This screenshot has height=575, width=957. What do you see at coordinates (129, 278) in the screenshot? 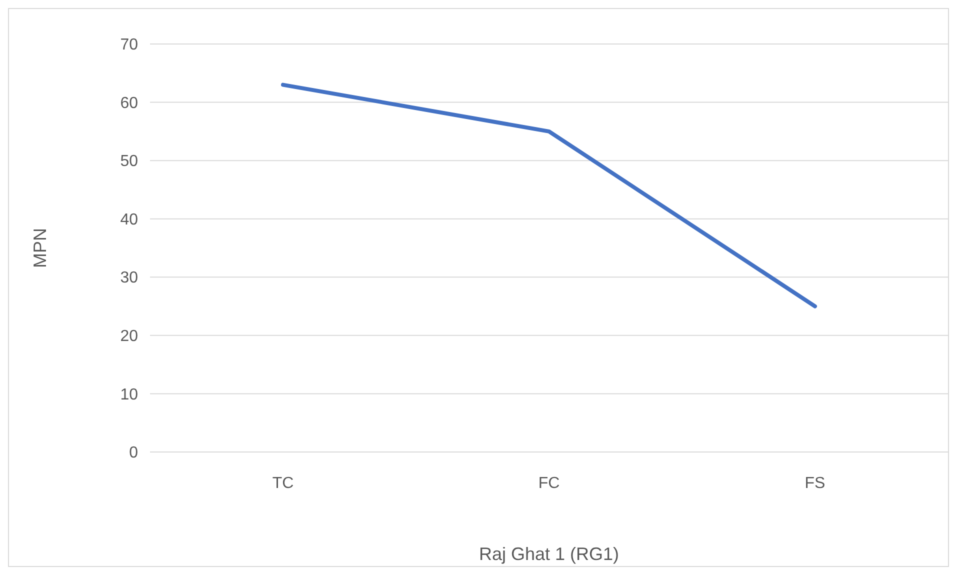
I see `y-tick-label: 30` at bounding box center [129, 278].